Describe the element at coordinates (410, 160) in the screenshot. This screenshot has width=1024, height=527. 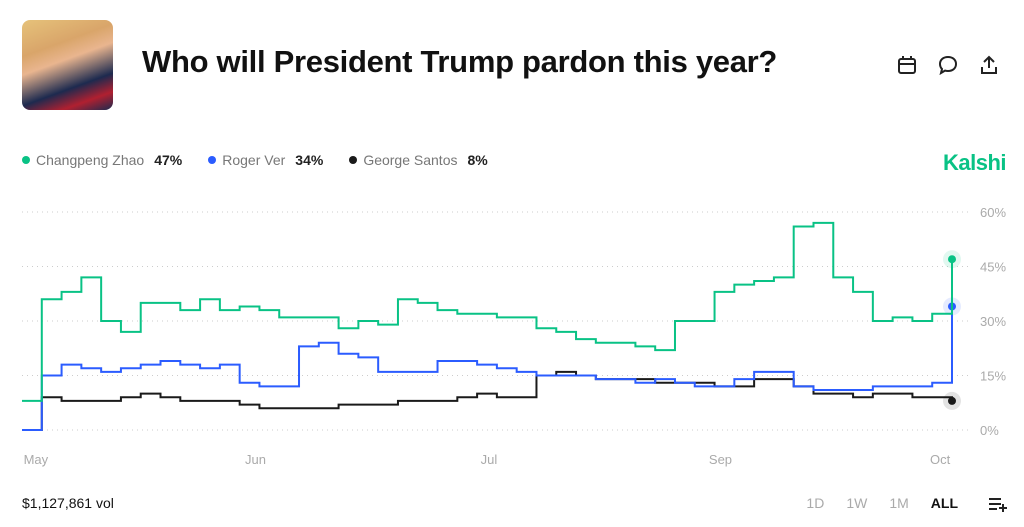
I see `legend-name: George Santos` at that location.